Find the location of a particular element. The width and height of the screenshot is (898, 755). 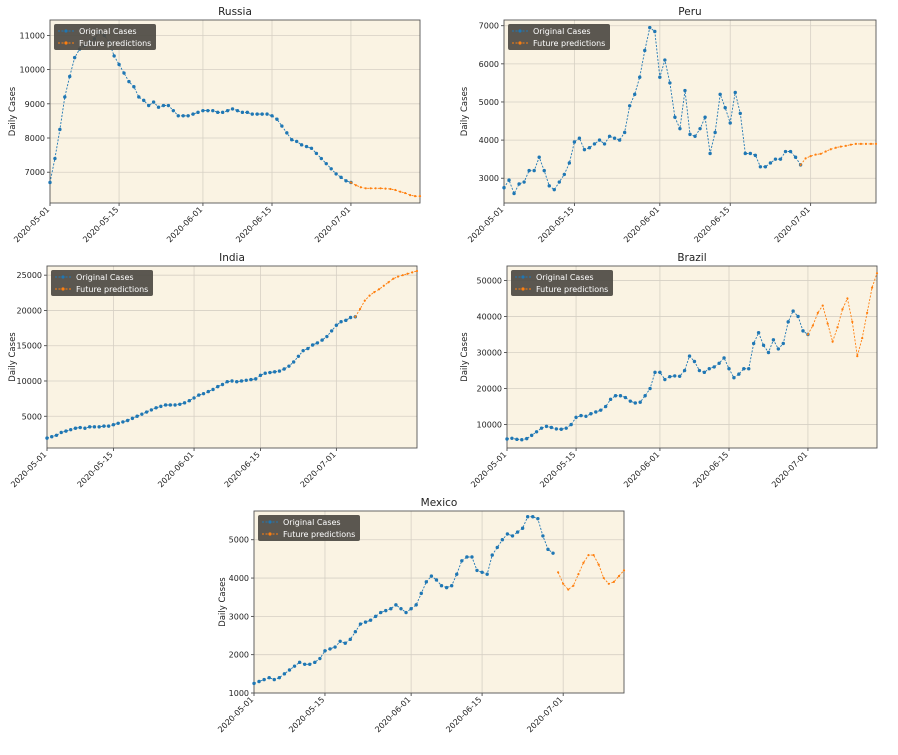

y-tick-label: 8000 is located at coordinates (35, 138).